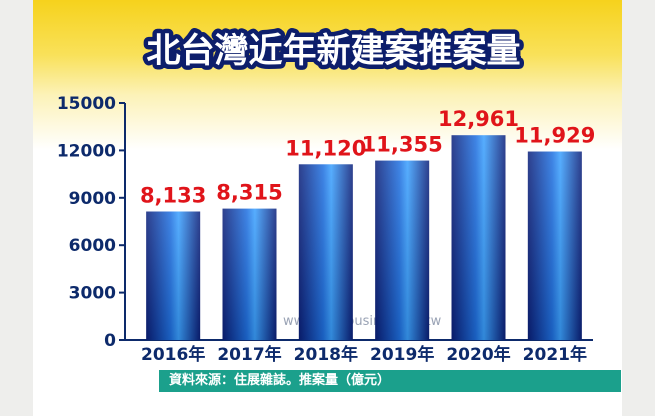 The width and height of the screenshot is (655, 416). What do you see at coordinates (86, 151) in the screenshot?
I see `y-tick-label: 12000` at bounding box center [86, 151].